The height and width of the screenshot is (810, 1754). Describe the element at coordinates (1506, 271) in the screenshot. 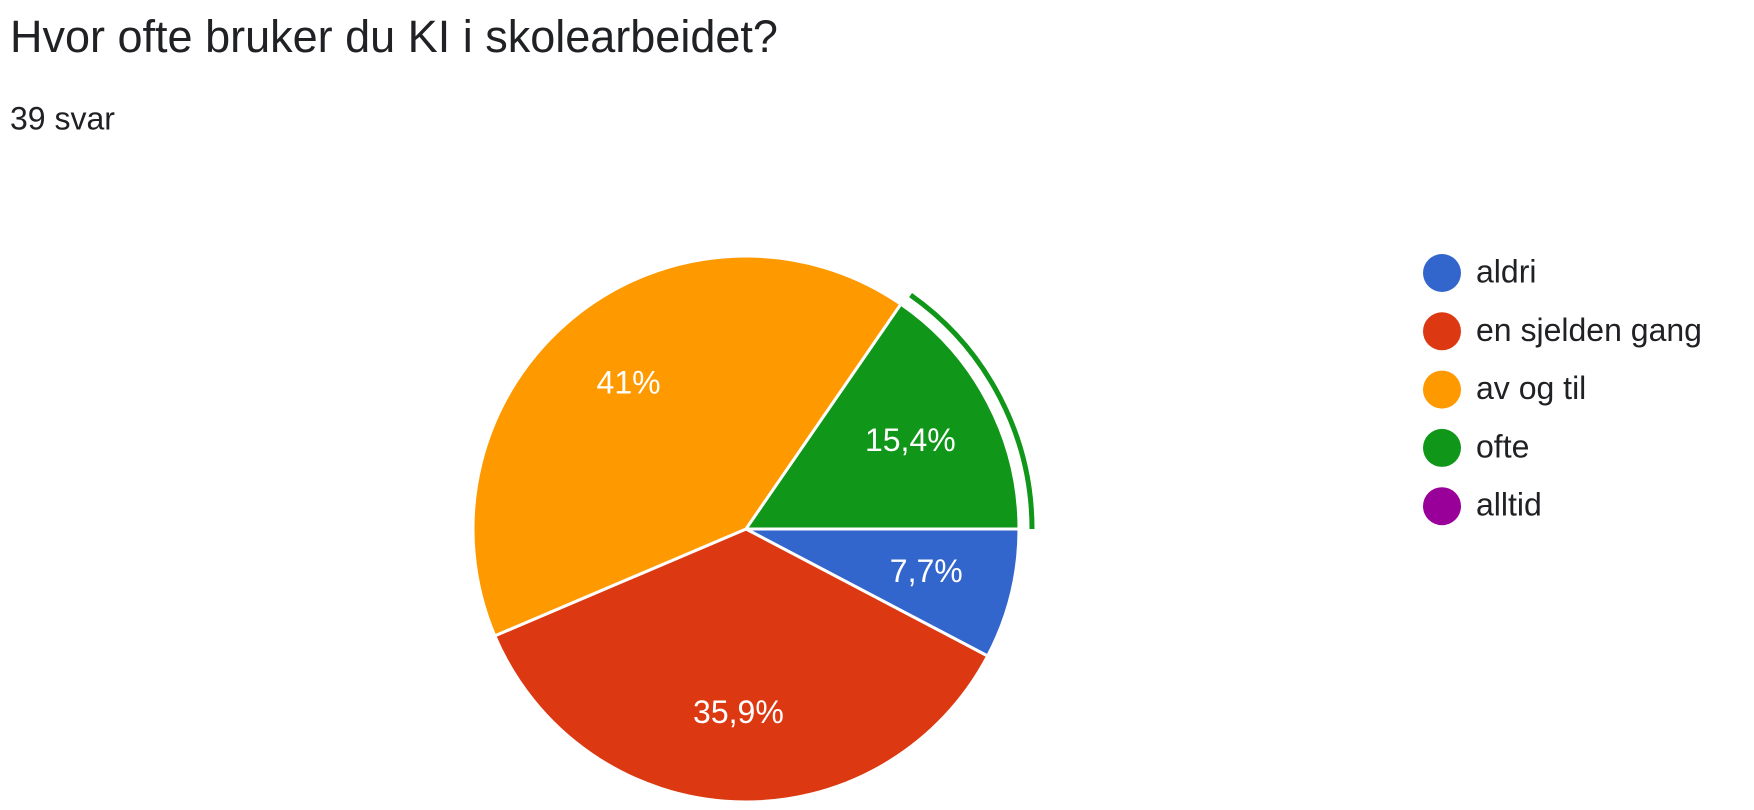

I see `legend-label: aldri` at that location.